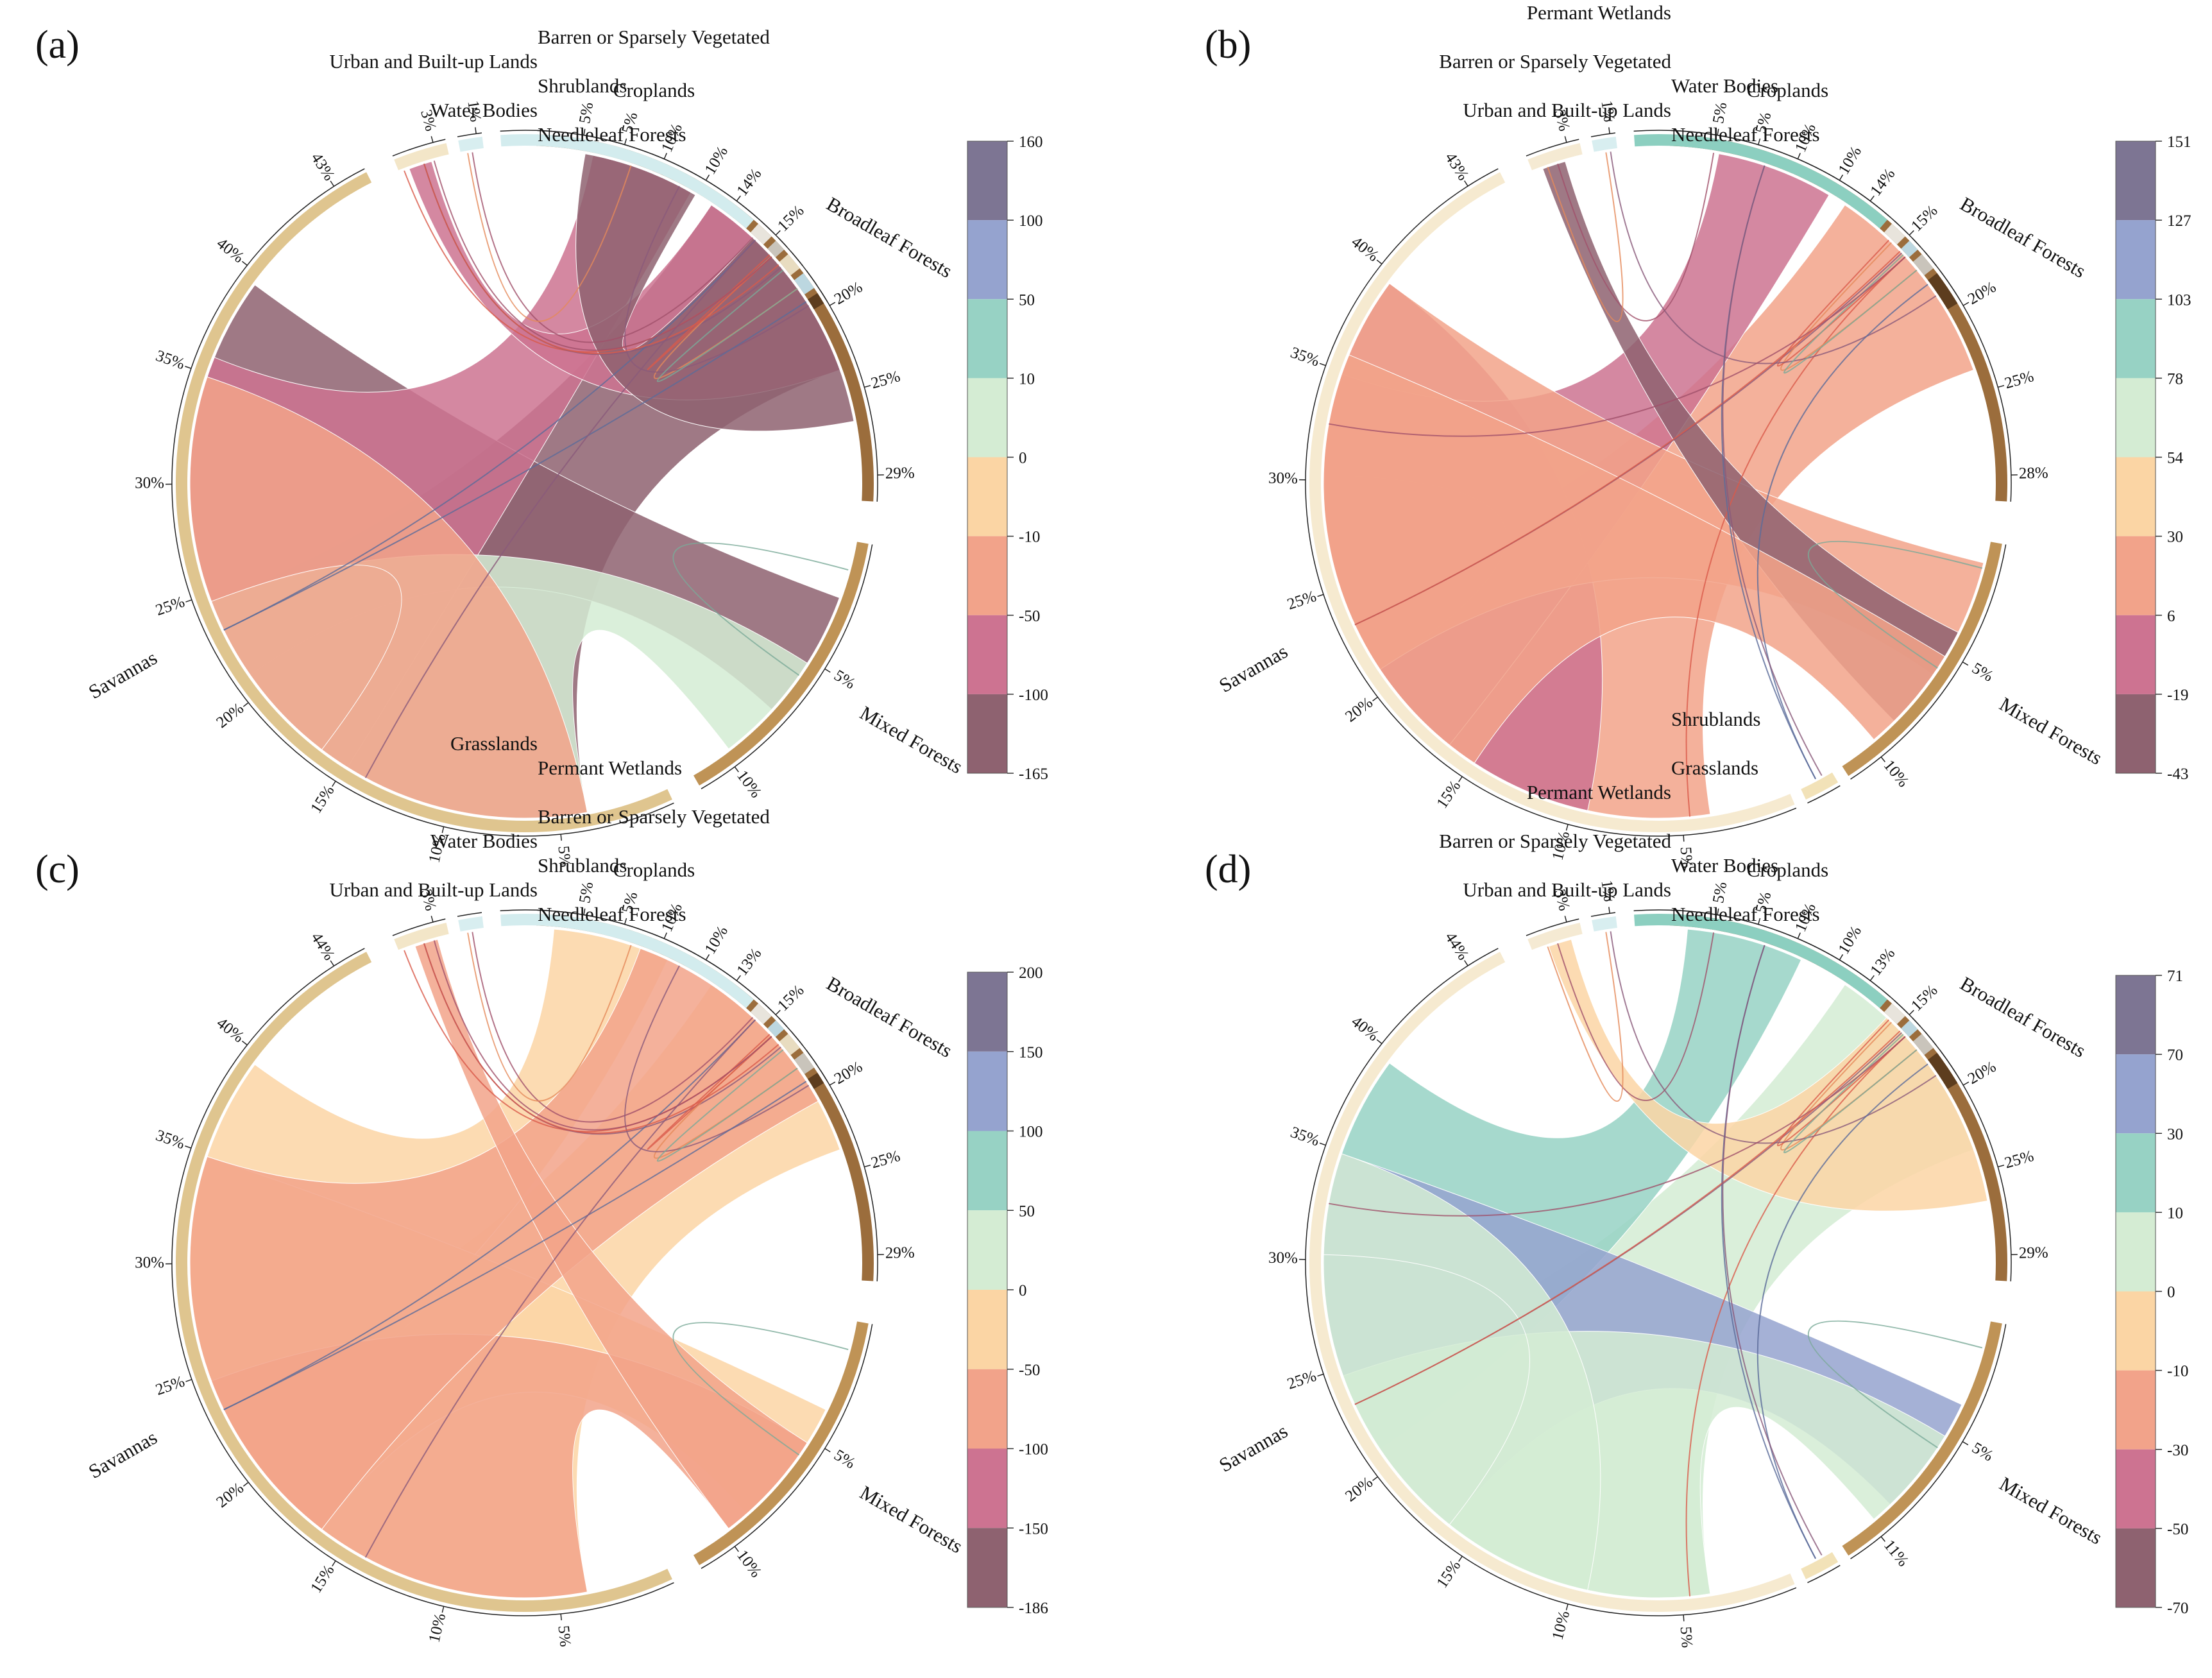 The height and width of the screenshot is (1678, 2212). What do you see at coordinates (1634, 559) in the screenshot?
I see `chord-ribbon` at bounding box center [1634, 559].